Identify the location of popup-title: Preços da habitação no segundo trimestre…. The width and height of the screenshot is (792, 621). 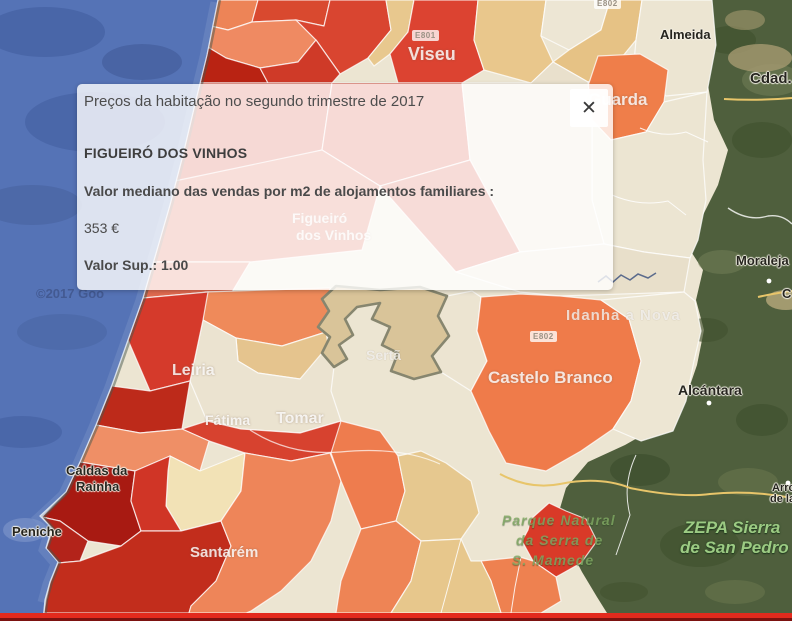
(254, 101).